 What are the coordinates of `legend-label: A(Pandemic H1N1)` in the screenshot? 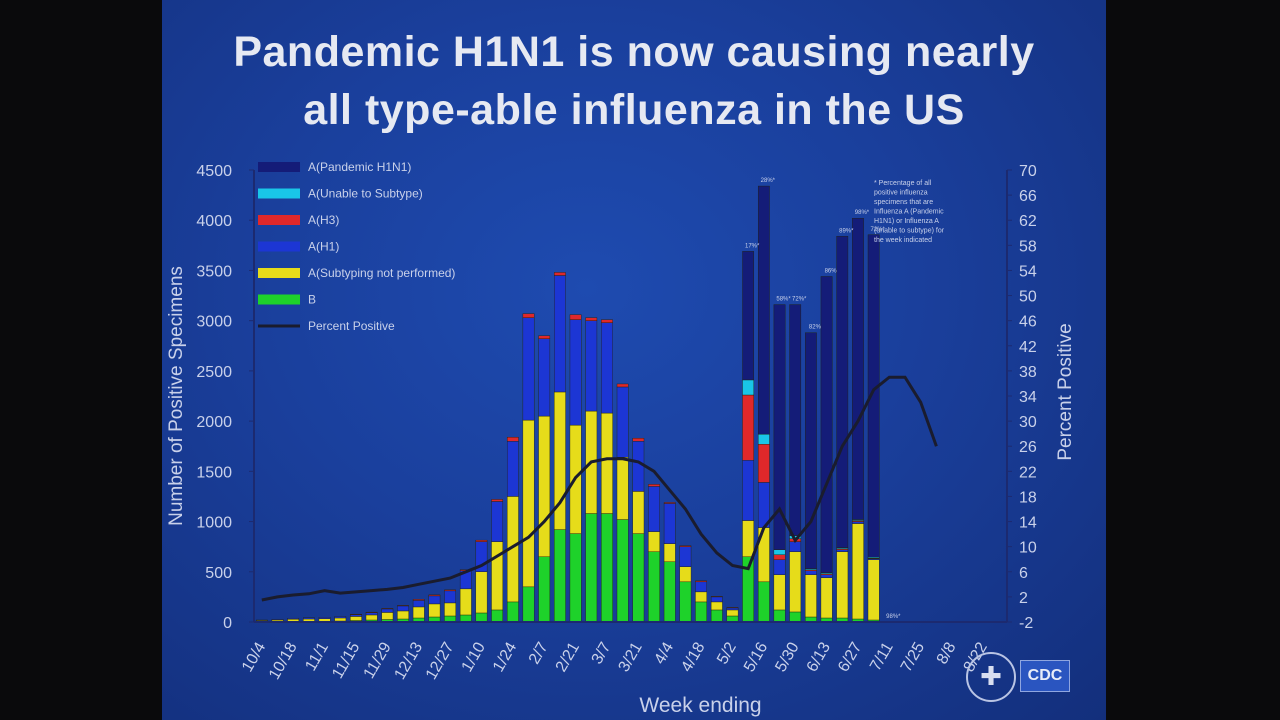 It's located at (359, 167).